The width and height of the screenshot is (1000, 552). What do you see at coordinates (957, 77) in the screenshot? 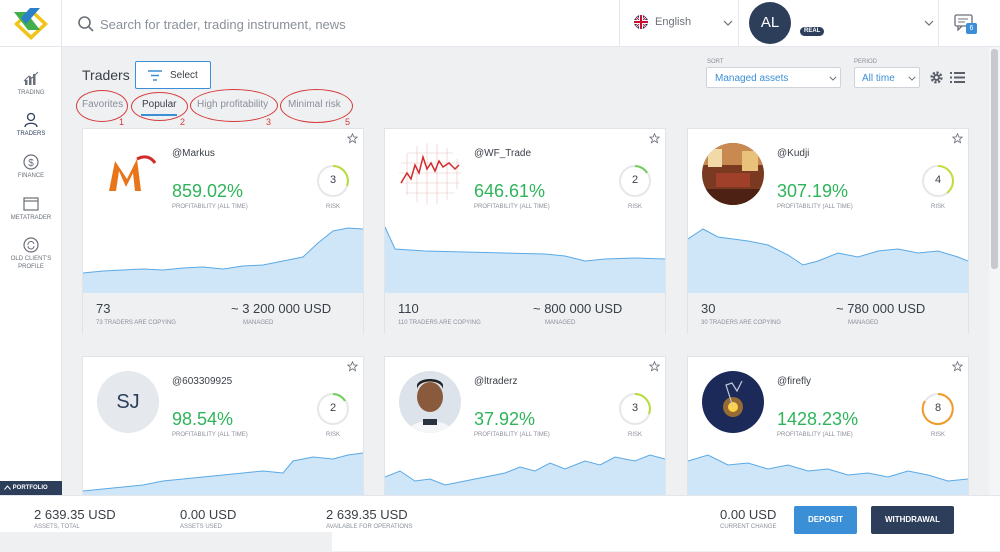
I see `list-view-icon` at bounding box center [957, 77].